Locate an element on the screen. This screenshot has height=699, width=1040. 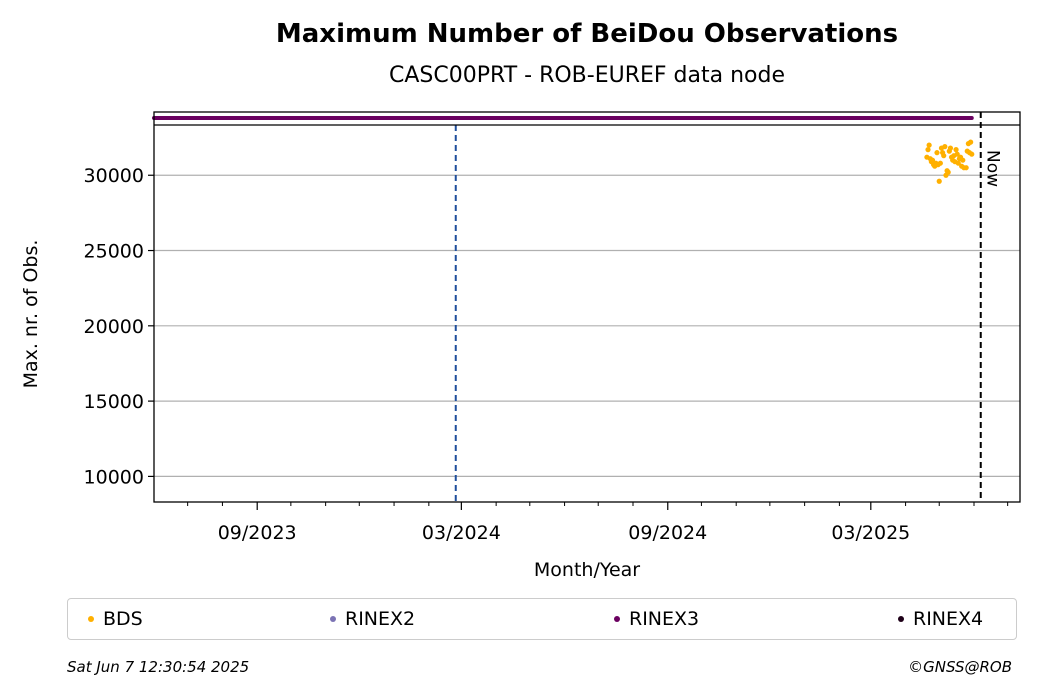
y-axis: 10000 15000 20000 25000 30000 is located at coordinates (119, 326).